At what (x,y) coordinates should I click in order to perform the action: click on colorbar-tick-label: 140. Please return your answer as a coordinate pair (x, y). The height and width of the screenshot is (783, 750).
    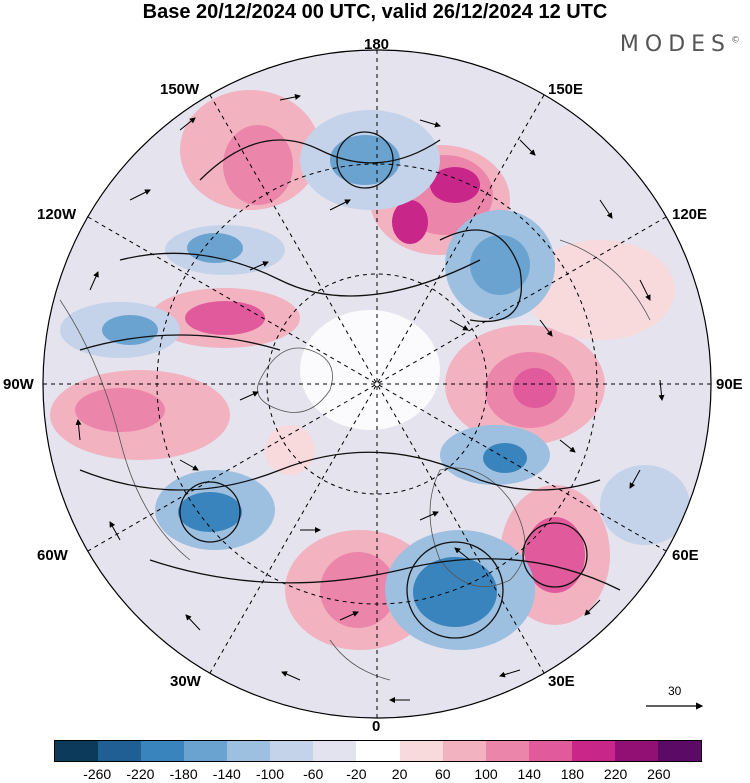
    Looking at the image, I should click on (529, 774).